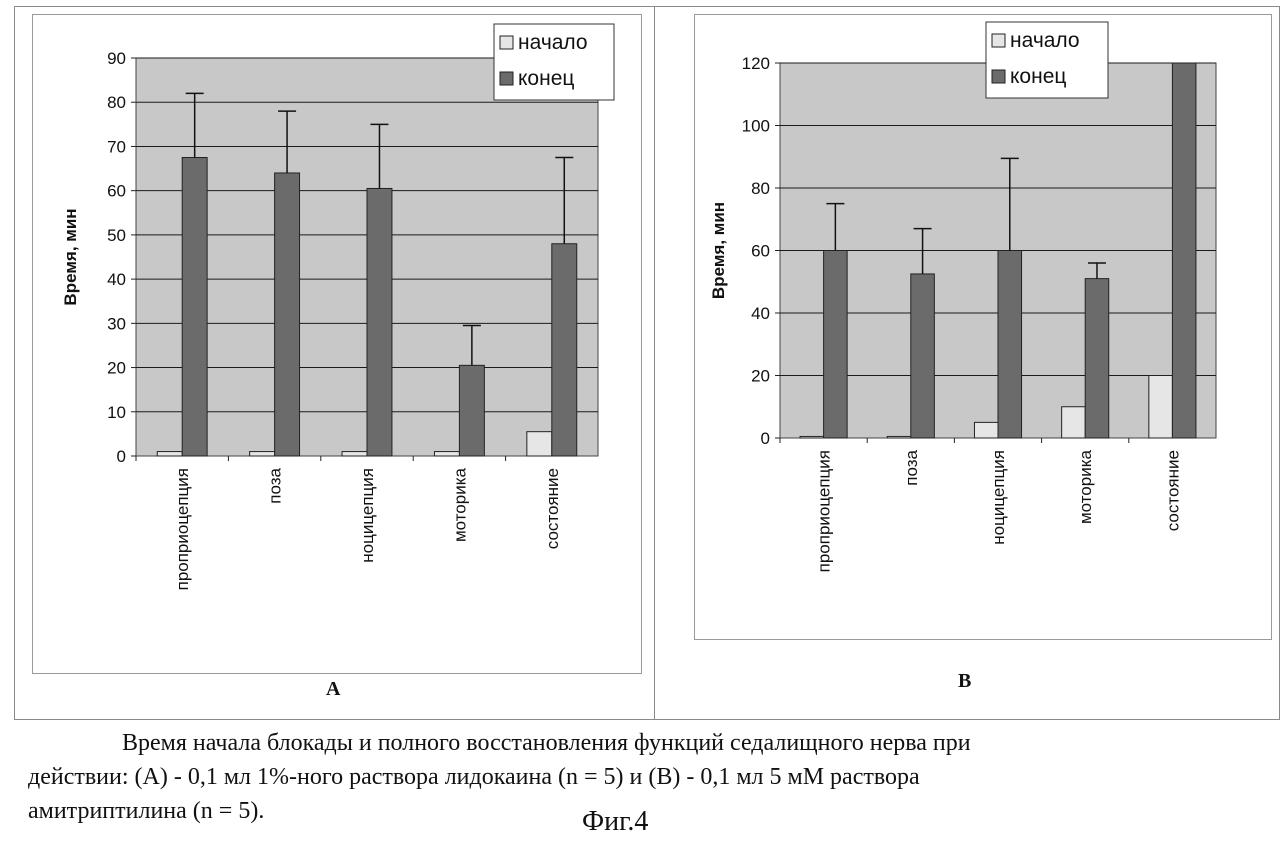 This screenshot has height=843, width=1286. I want to click on y-tick-label: 30, so click(116, 323).